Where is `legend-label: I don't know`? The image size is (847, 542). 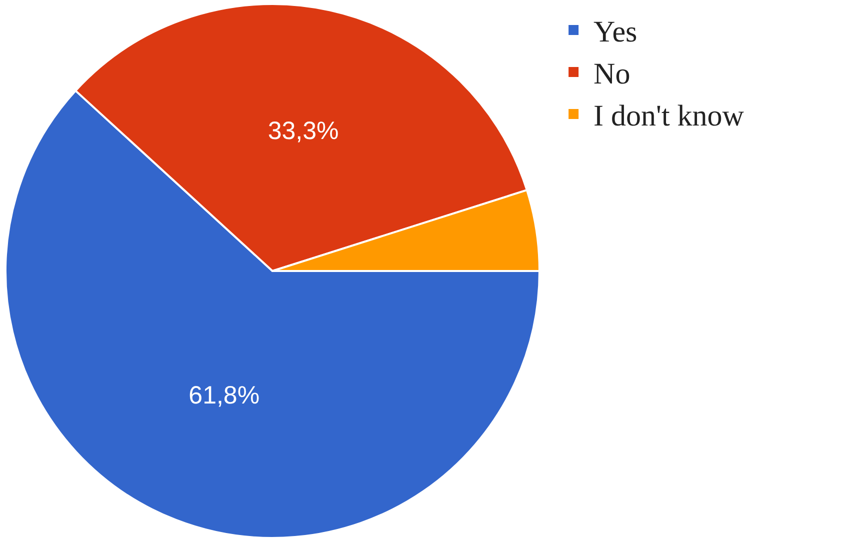
legend-label: I don't know is located at coordinates (669, 116).